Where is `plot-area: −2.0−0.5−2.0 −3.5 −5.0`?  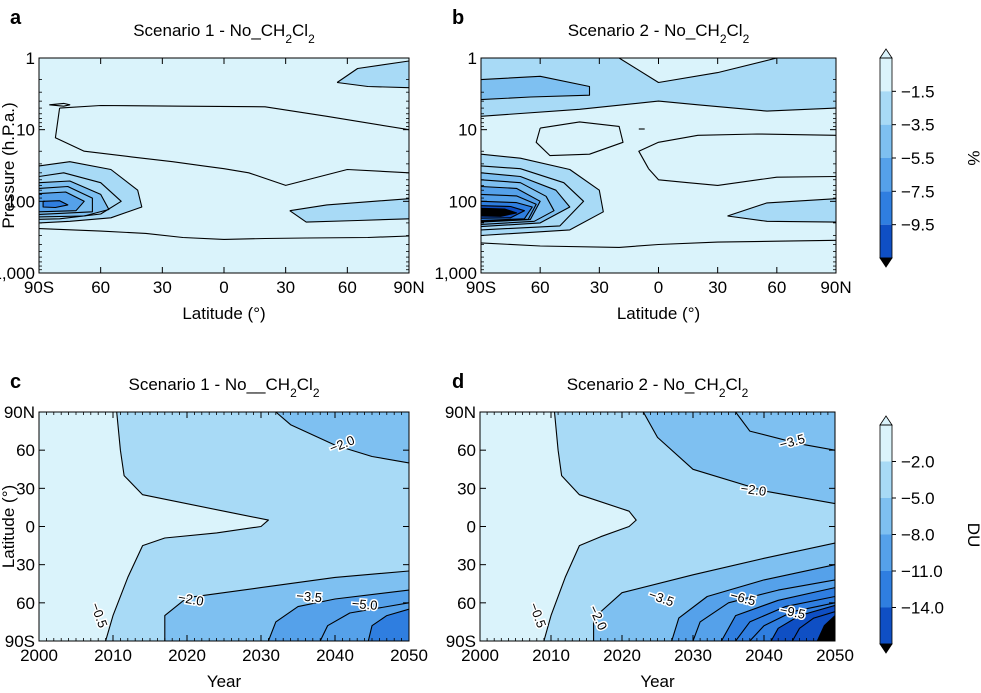 plot-area: −2.0−0.5−2.0 −3.5 −5.0 is located at coordinates (224, 526).